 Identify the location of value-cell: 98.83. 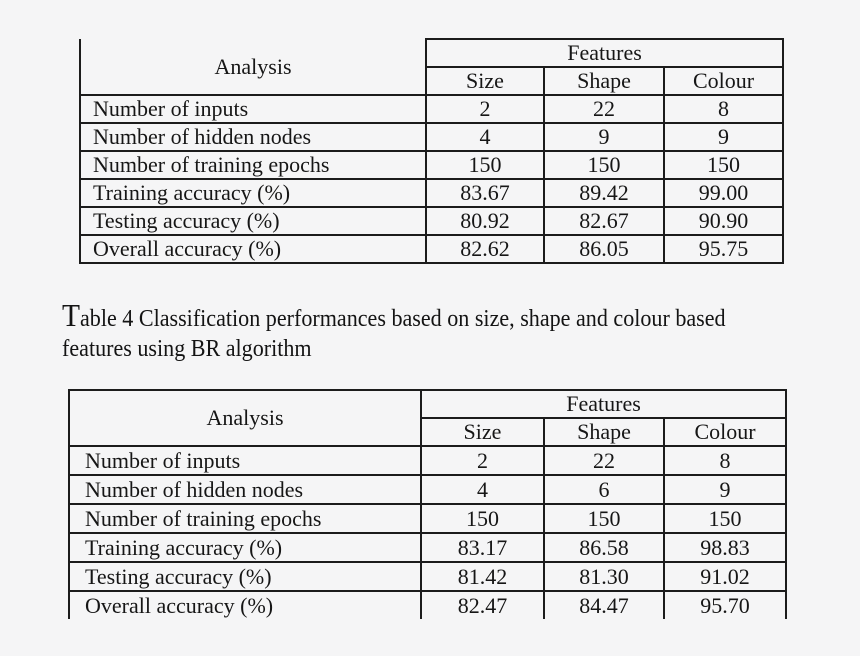
(725, 547).